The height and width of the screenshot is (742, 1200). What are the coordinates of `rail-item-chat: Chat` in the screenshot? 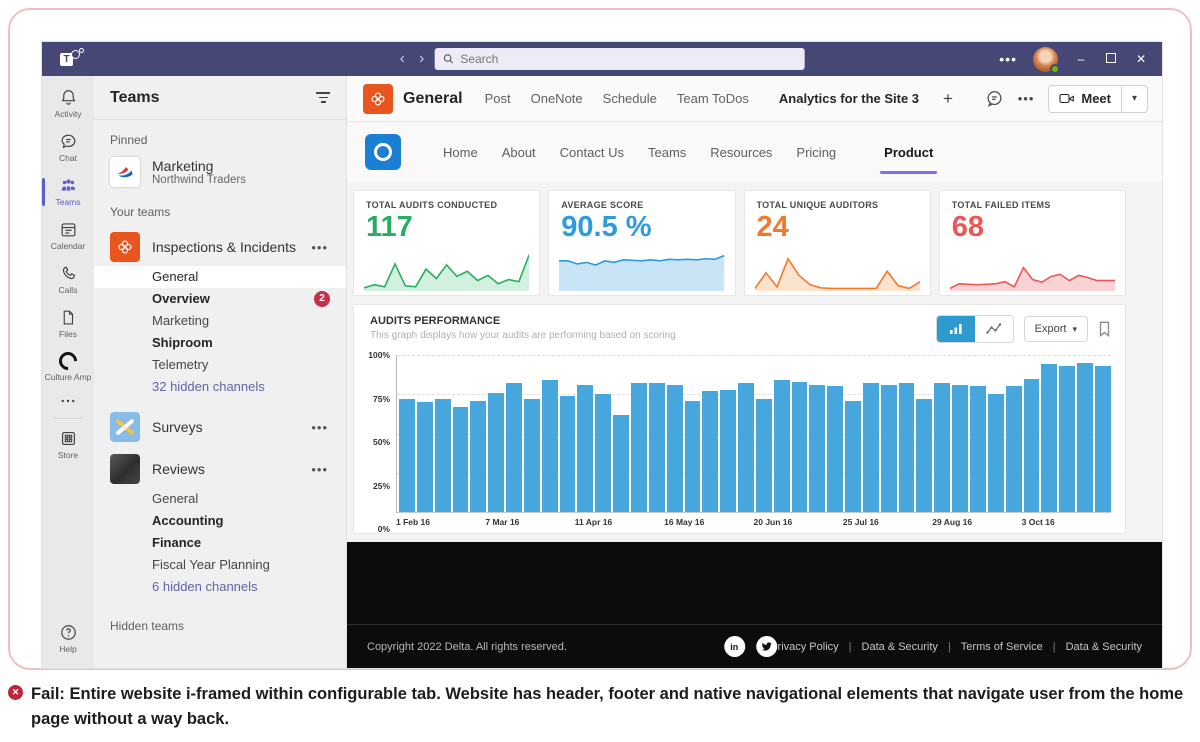 It's located at (68, 148).